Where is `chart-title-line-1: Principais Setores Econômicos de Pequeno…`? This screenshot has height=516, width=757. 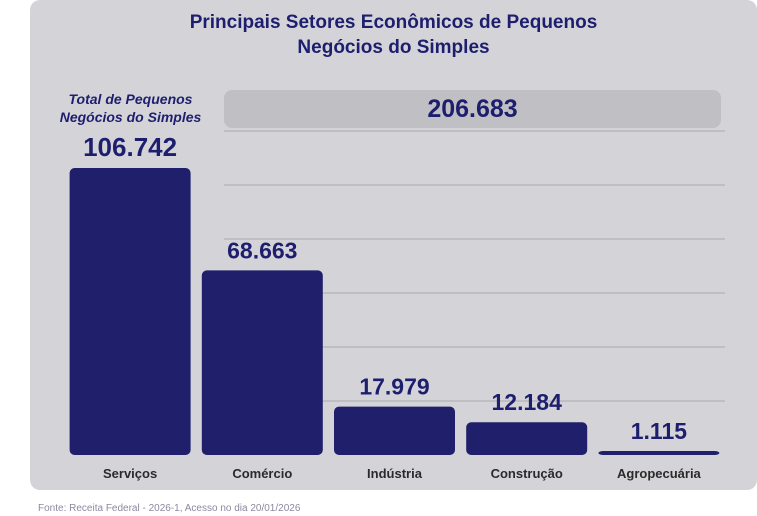 chart-title-line-1: Principais Setores Econômicos de Pequeno… is located at coordinates (393, 22).